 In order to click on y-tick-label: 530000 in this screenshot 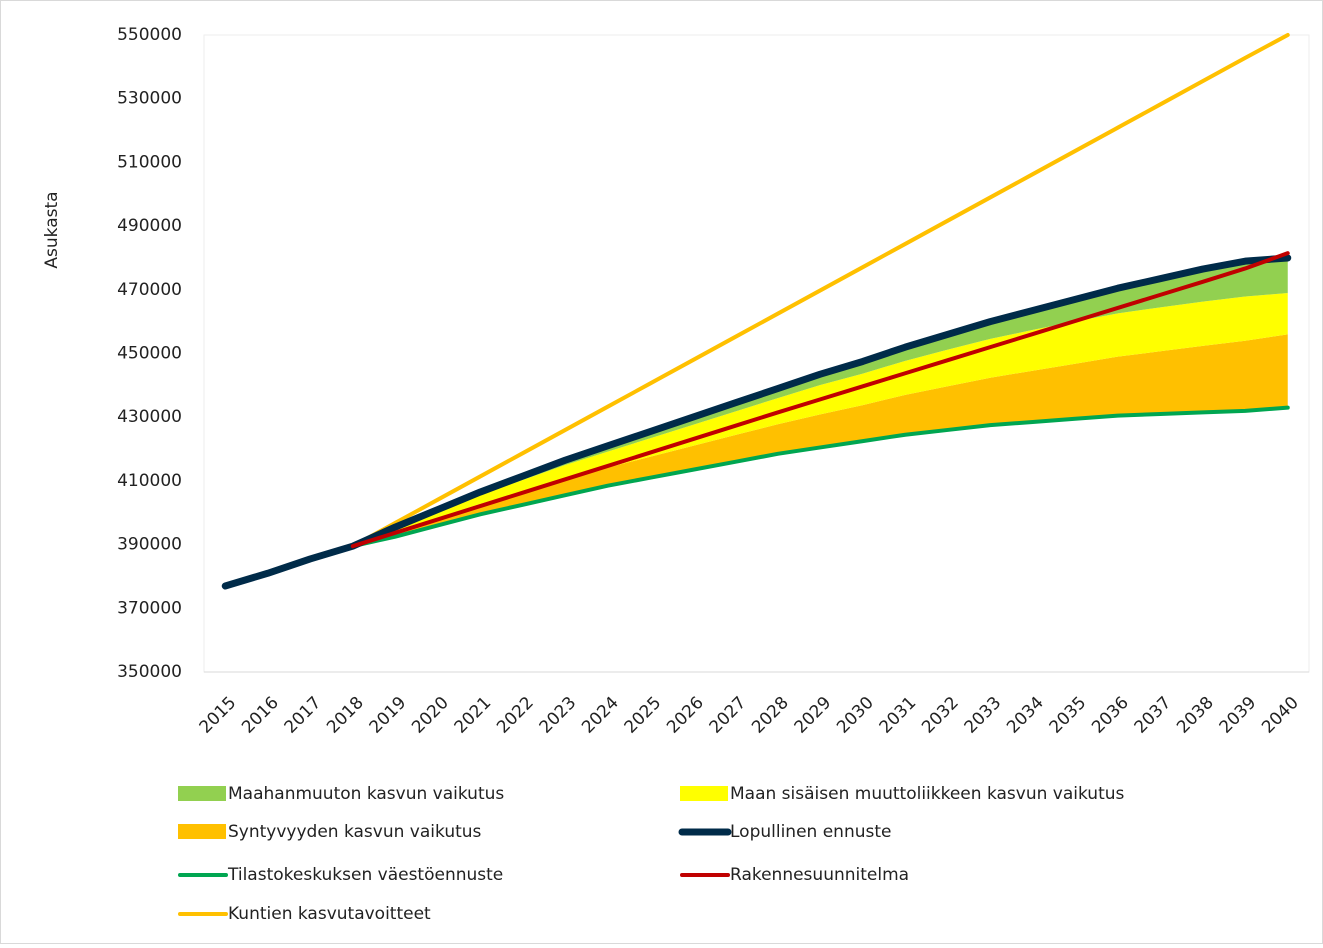, I will do `click(149, 99)`.